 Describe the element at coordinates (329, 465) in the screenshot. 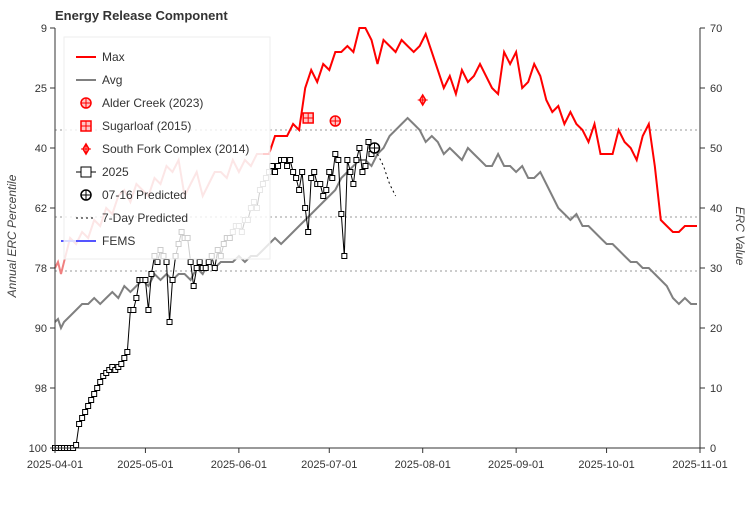

I see `x-tick-label: 2025-07-01` at that location.